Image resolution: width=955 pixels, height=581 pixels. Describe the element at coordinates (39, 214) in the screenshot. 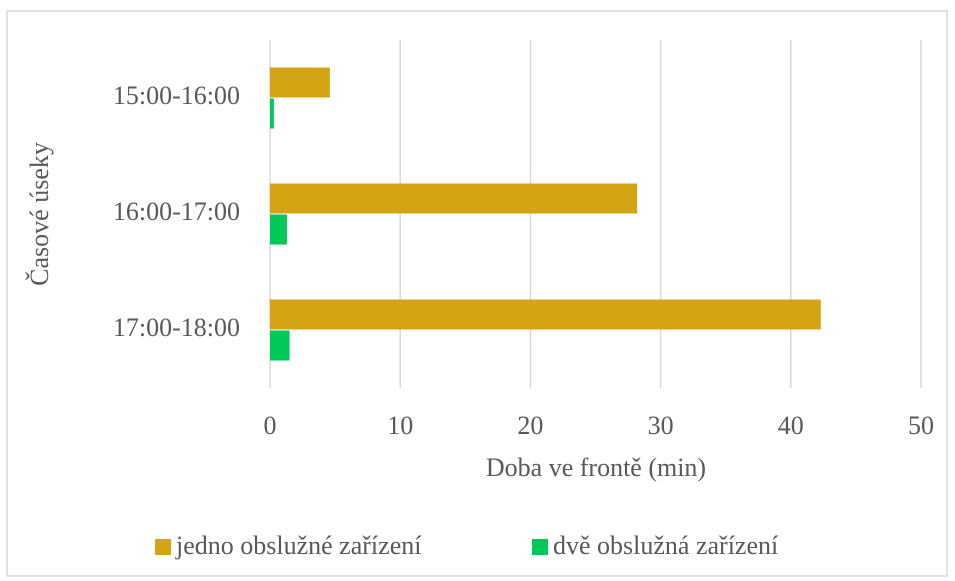

I see `y-axis-title: Časové úseky` at that location.